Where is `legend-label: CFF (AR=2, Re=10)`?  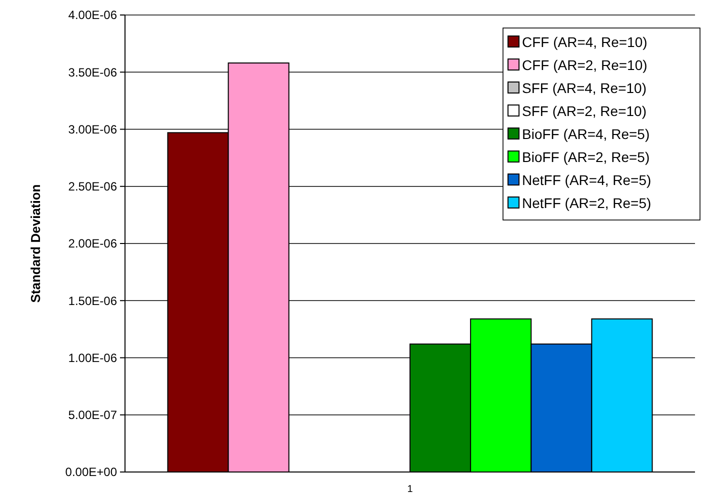
legend-label: CFF (AR=2, Re=10) is located at coordinates (585, 64).